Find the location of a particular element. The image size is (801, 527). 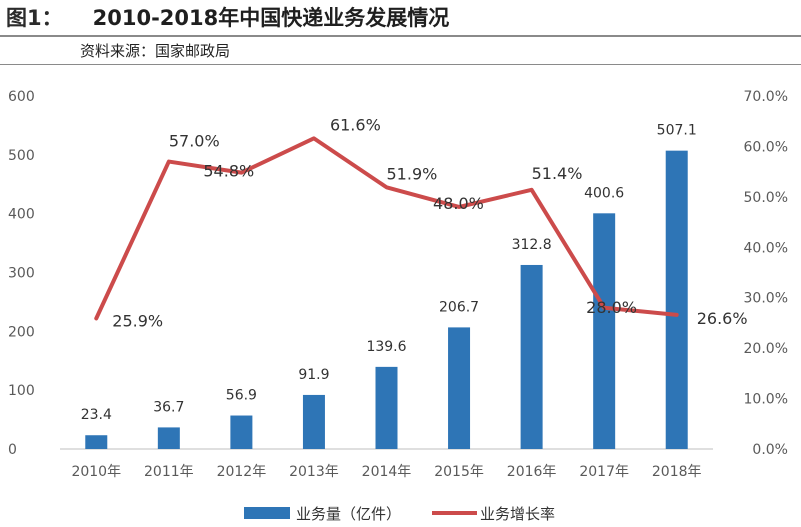

title-rule is located at coordinates (400, 36).